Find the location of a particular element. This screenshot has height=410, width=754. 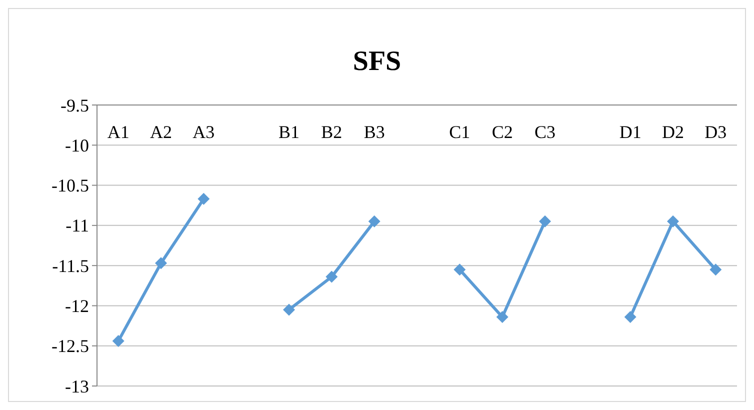

y-tick-label: -11 is located at coordinates (77, 226).